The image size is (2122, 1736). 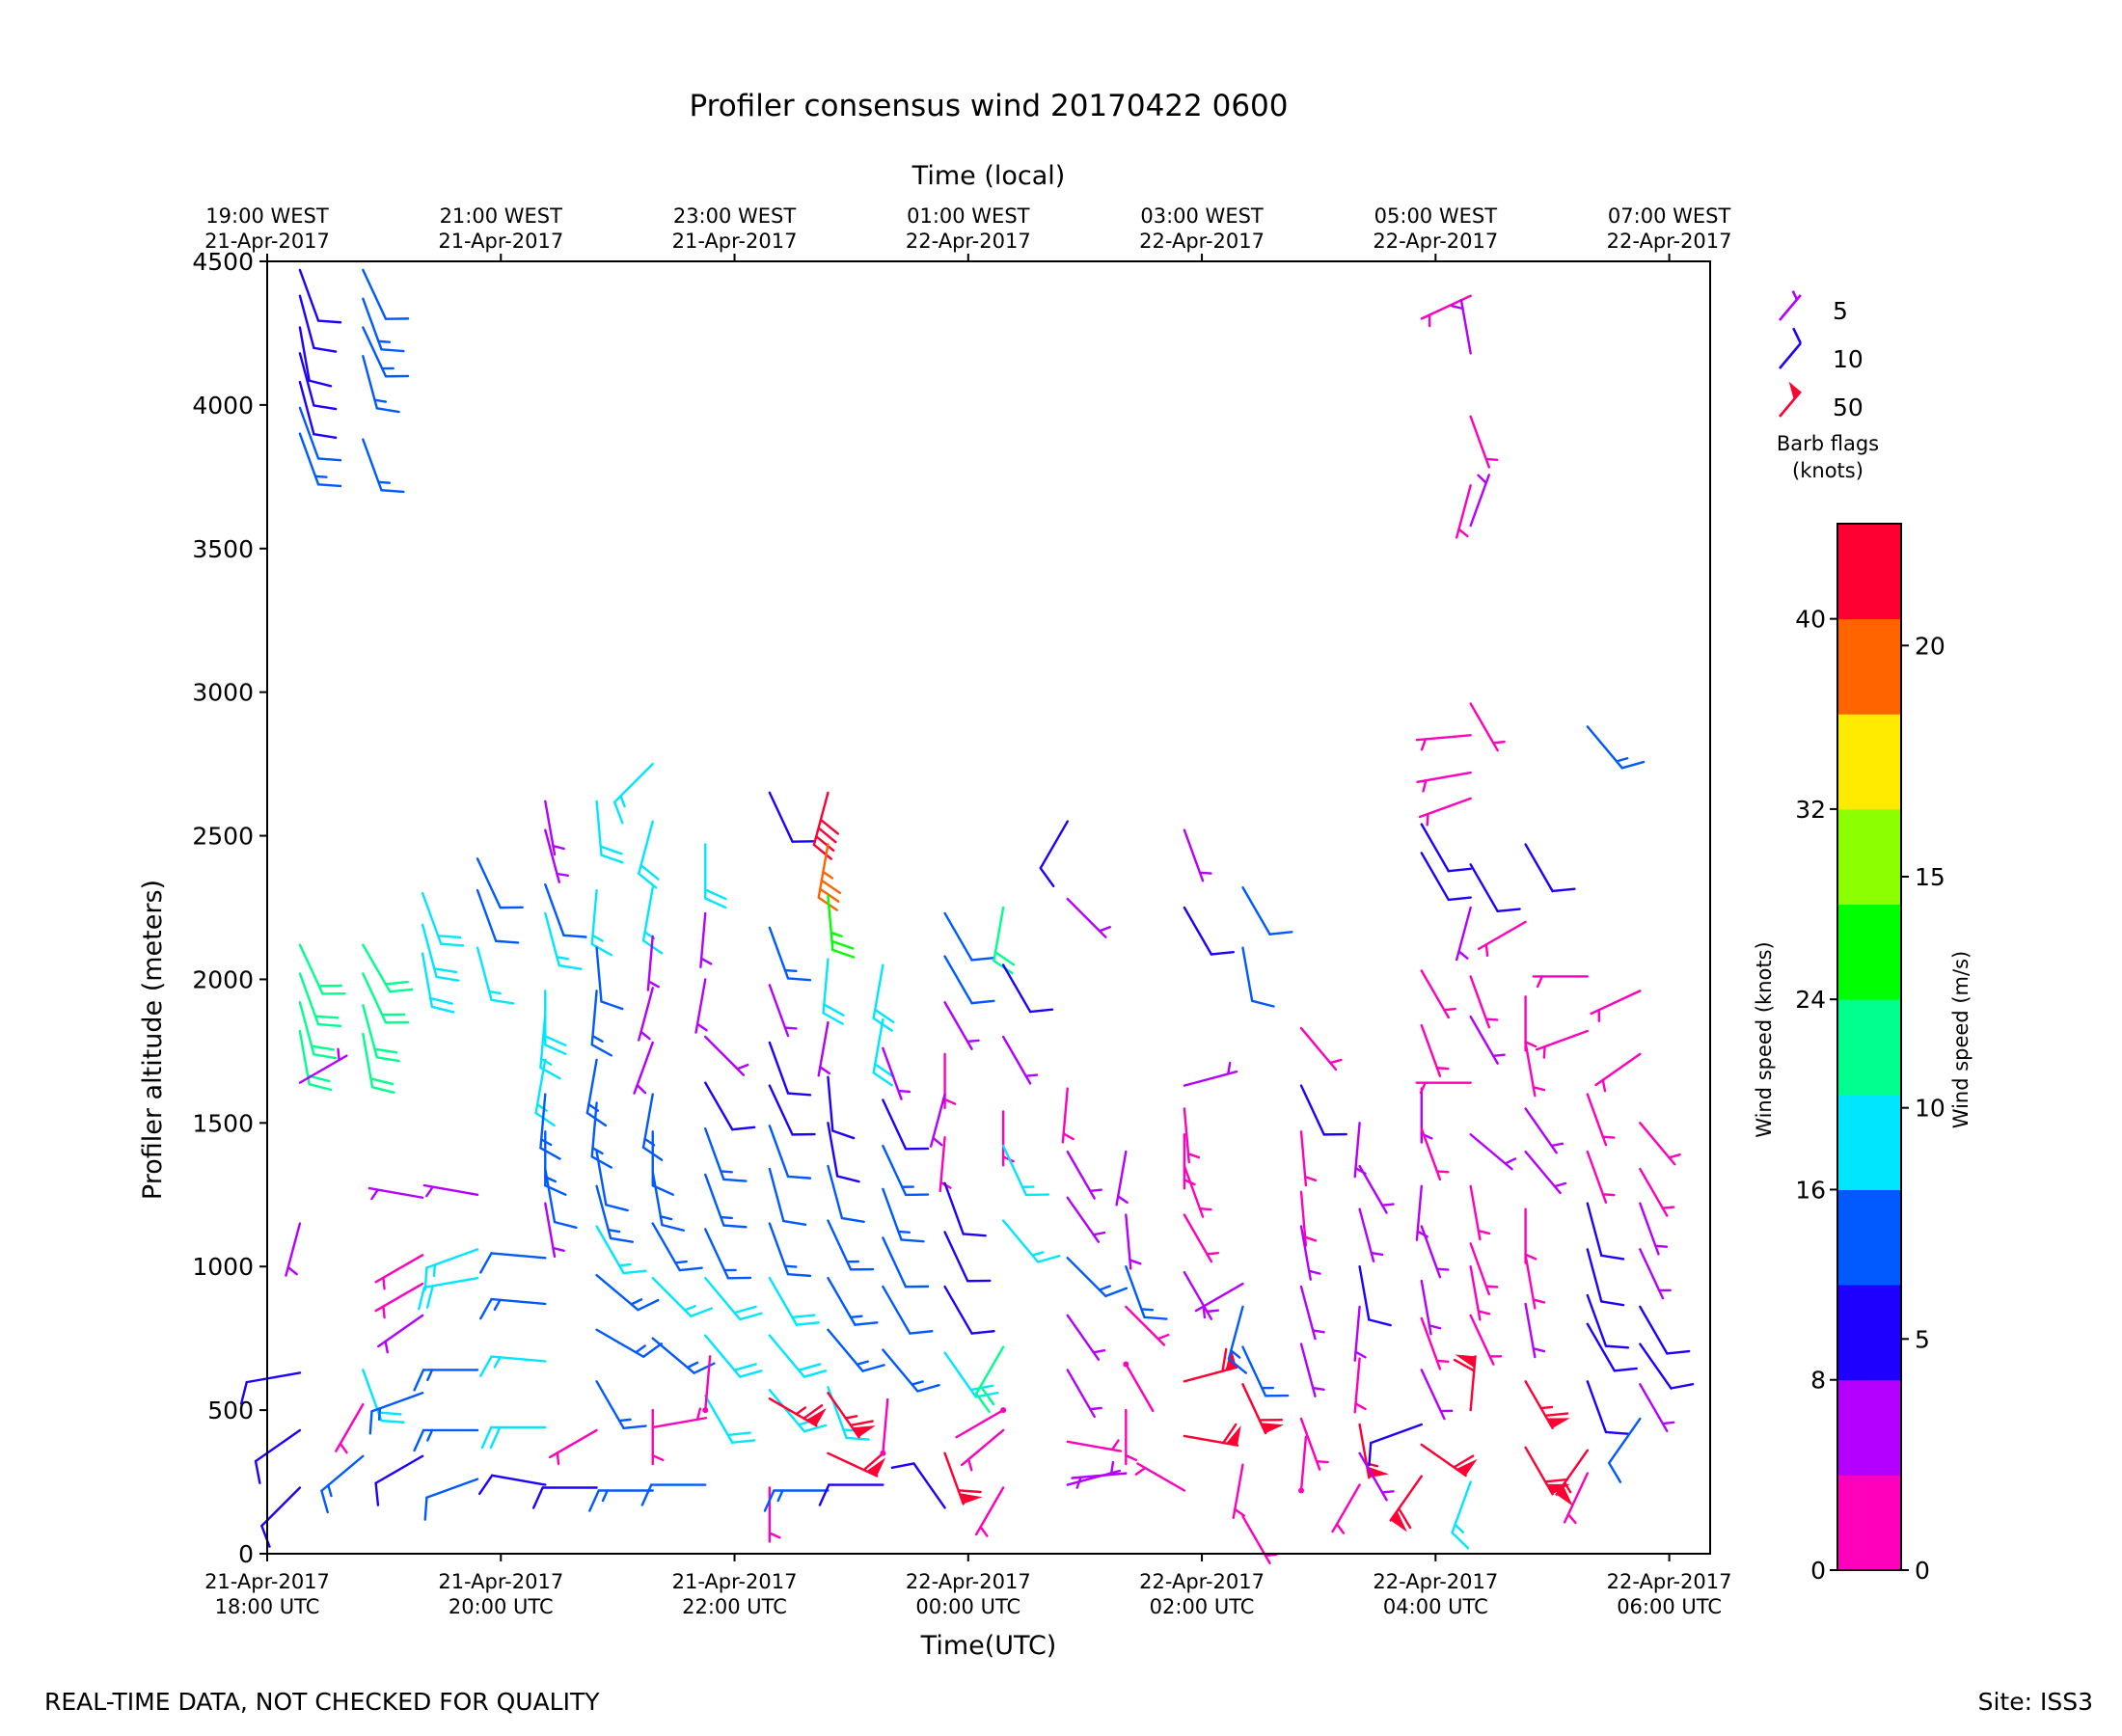 I want to click on colorbar-label-ms: Wind speed (m/s), so click(x=1961, y=1040).